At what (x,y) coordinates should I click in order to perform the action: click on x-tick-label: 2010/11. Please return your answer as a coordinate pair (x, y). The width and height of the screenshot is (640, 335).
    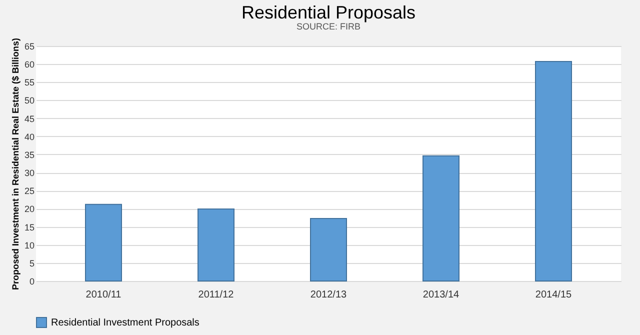
    Looking at the image, I should click on (104, 295).